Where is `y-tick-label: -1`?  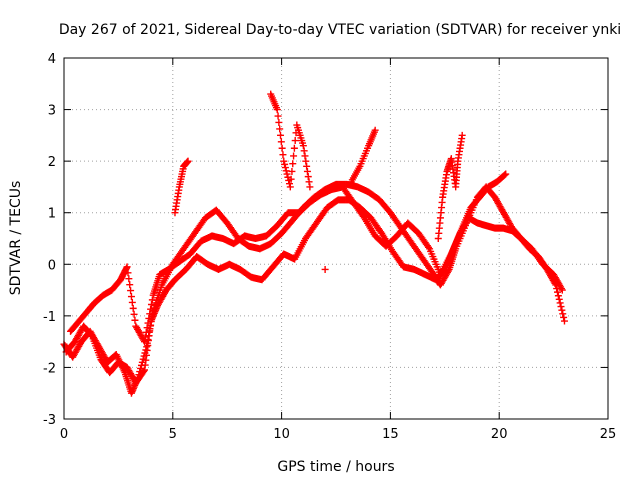 y-tick-label: -1 is located at coordinates (49, 317).